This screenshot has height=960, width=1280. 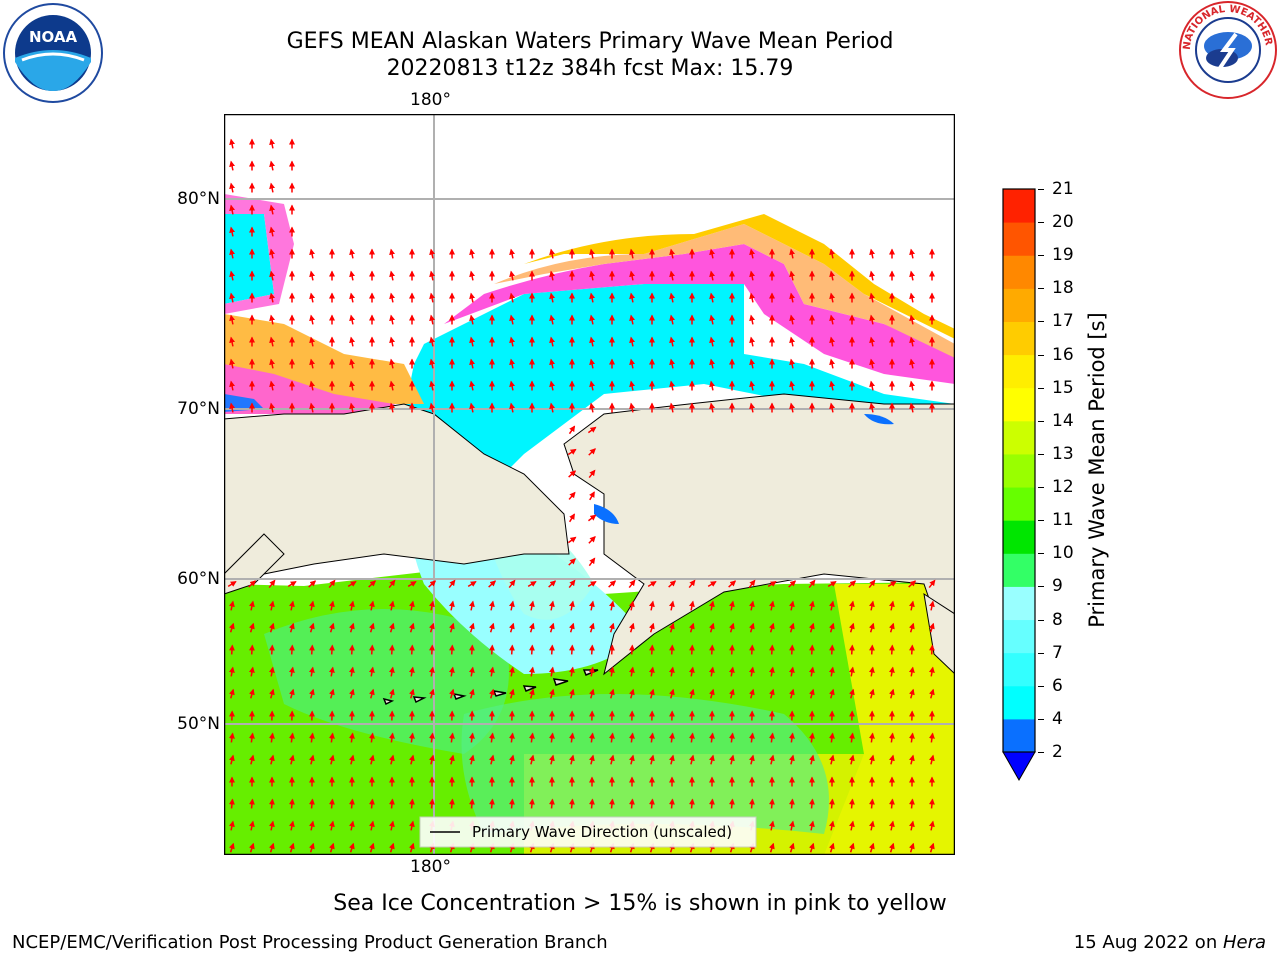 I want to click on land-southeast-alaska, so click(x=938, y=633).